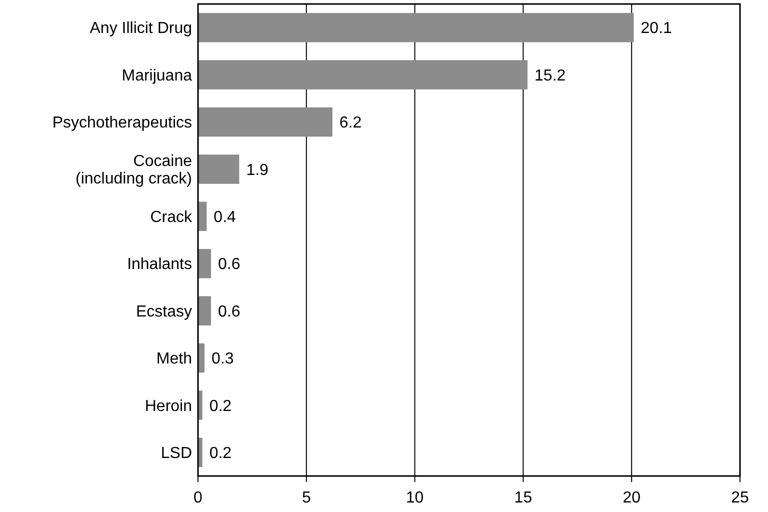  Describe the element at coordinates (225, 217) in the screenshot. I see `data-label: 0.4` at that location.